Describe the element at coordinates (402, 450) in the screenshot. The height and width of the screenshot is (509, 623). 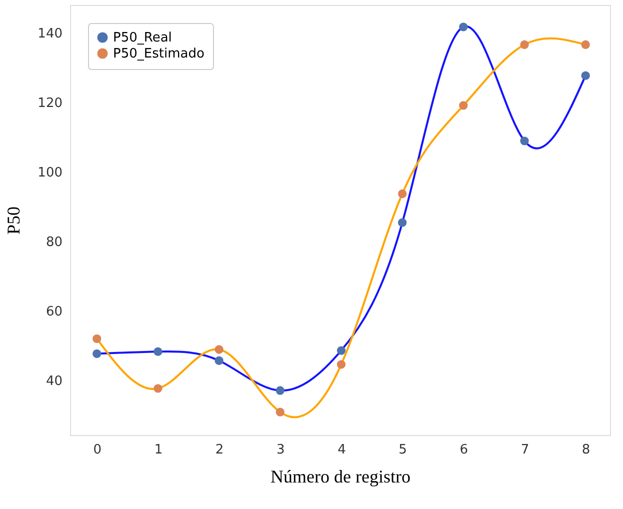
I see `x-tick-label: 5` at that location.